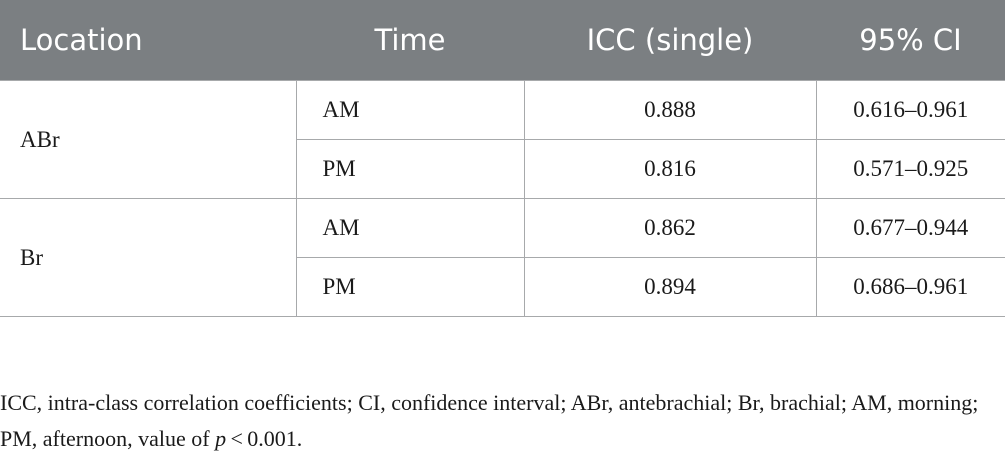 The image size is (1005, 458). I want to click on header-time: Time, so click(410, 40).